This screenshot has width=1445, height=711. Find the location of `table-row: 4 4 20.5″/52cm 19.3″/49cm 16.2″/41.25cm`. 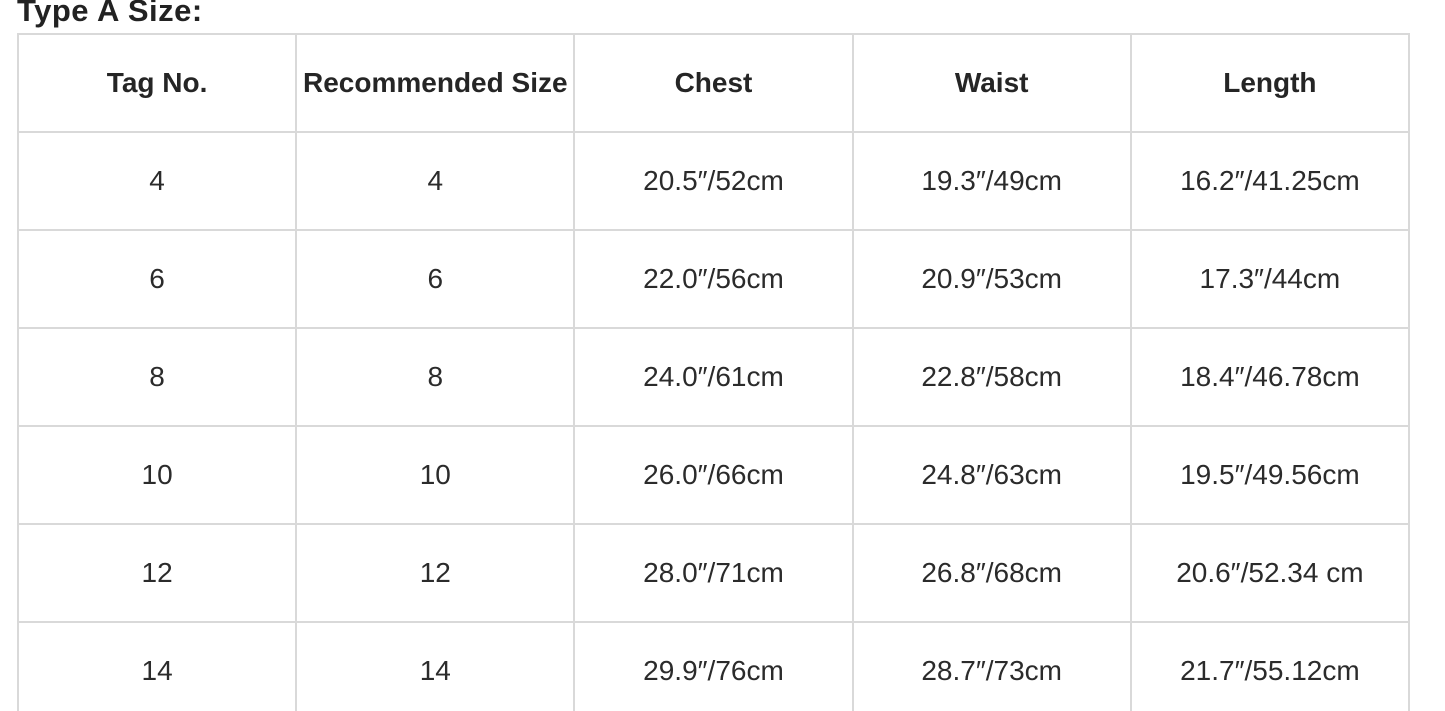

table-row: 4 4 20.5″/52cm 19.3″/49cm 16.2″/41.25cm is located at coordinates (713, 181).